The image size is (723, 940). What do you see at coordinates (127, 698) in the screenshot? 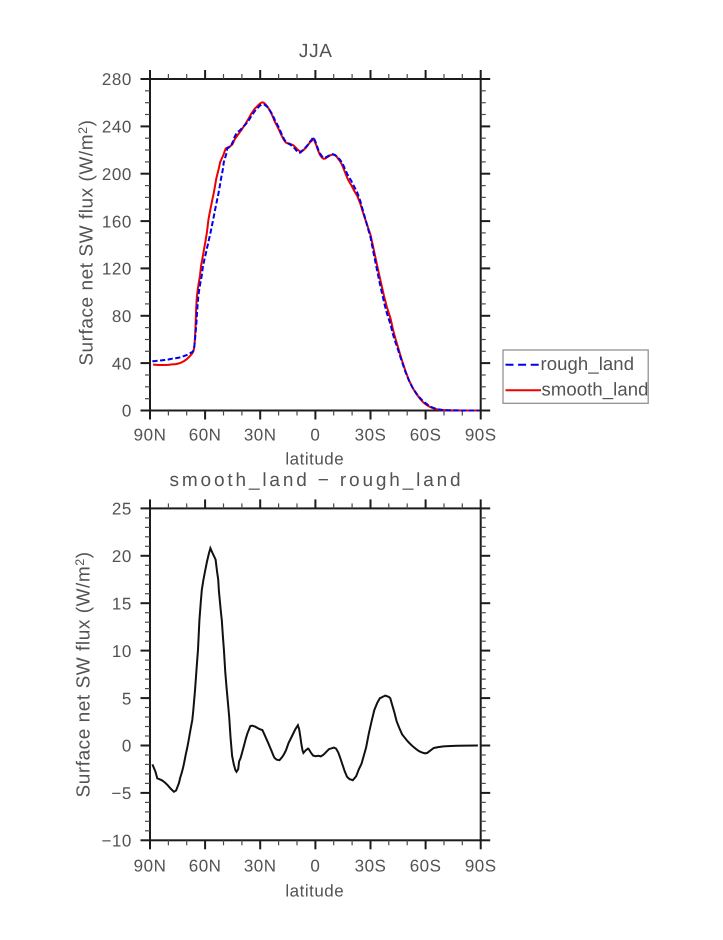
I see `svg-text: 5` at bounding box center [127, 698].